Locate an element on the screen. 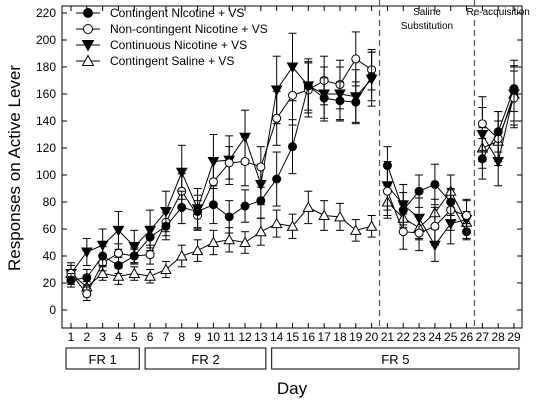  x-tick-label: 15 is located at coordinates (293, 337).